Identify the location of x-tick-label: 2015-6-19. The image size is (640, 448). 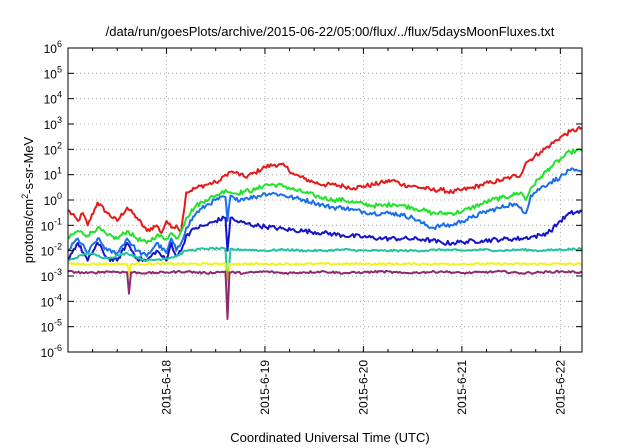
(265, 387).